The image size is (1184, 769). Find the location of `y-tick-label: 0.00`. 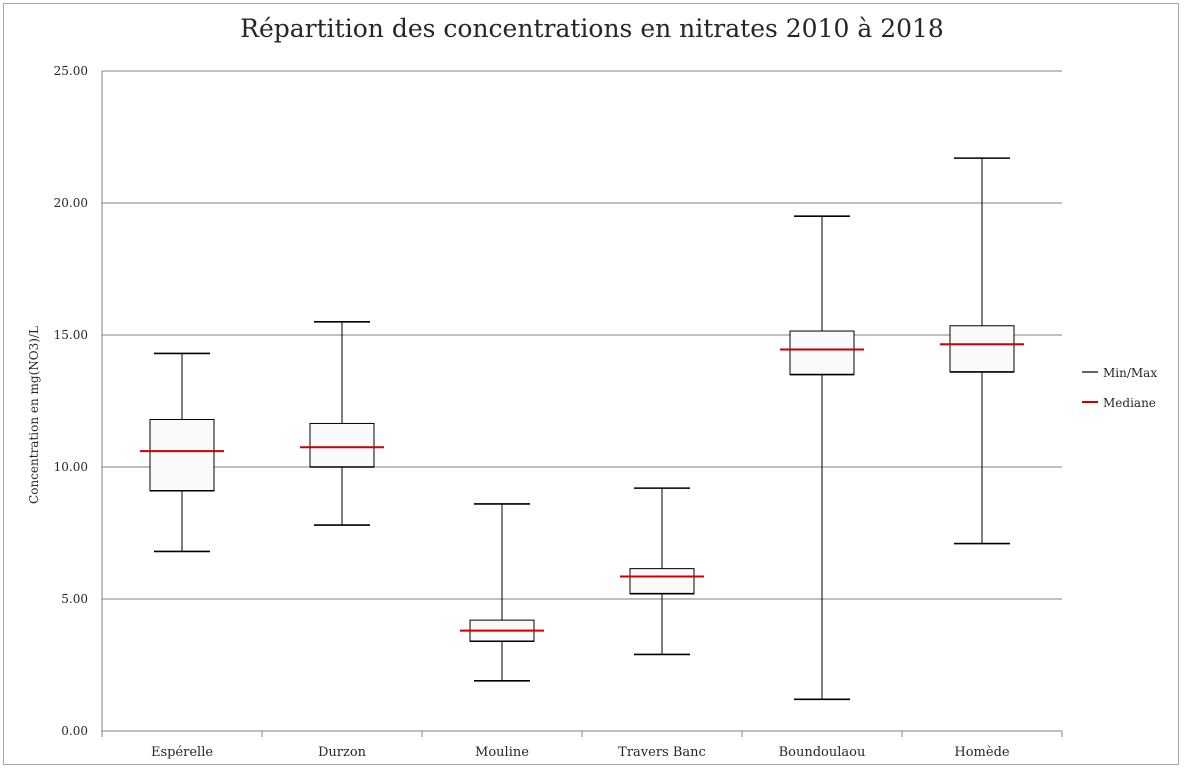

y-tick-label: 0.00 is located at coordinates (74, 731).